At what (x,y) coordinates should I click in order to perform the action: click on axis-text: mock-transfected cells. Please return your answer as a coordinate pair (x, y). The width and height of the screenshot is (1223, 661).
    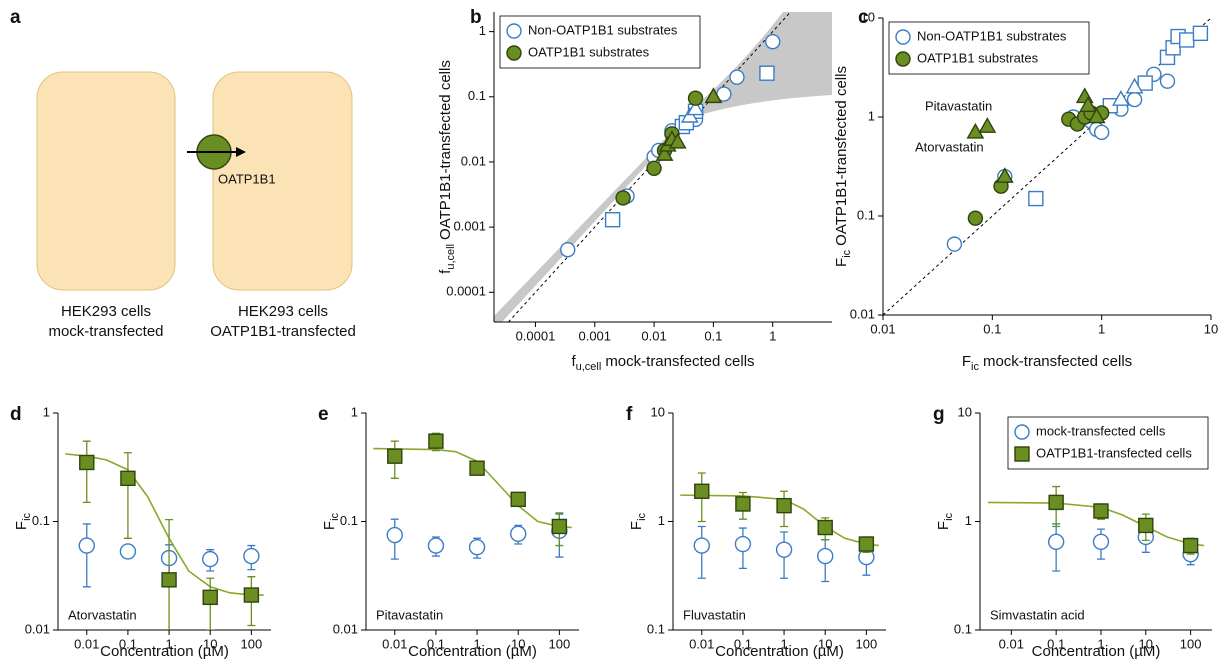
    Looking at the image, I should click on (679, 361).